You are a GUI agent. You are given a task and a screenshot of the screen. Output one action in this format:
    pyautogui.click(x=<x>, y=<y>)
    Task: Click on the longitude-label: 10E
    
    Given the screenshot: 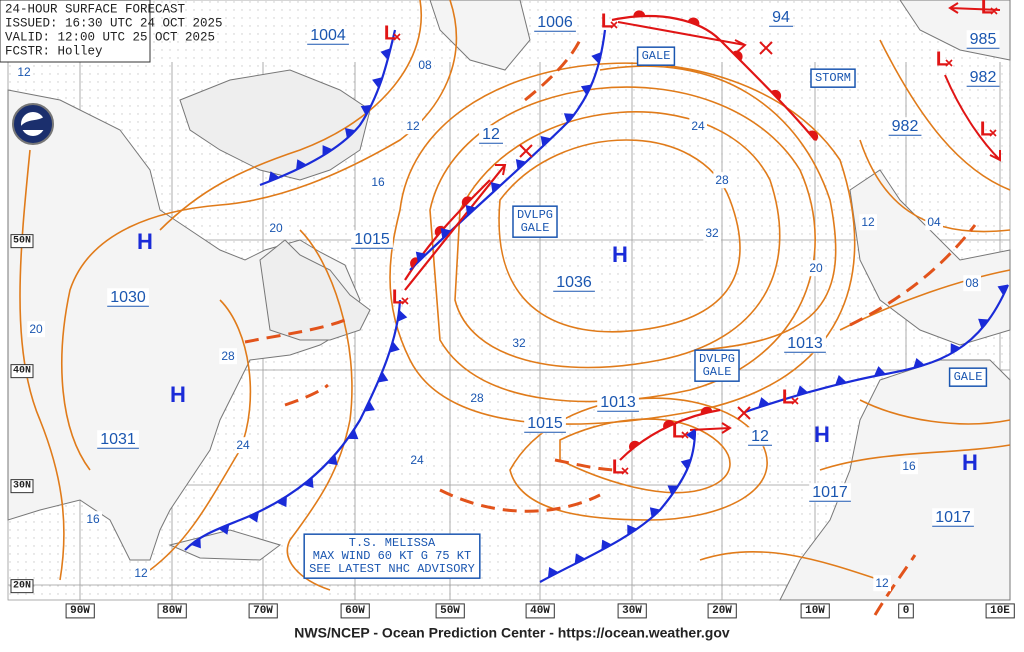 What is the action you would take?
    pyautogui.click(x=1000, y=611)
    